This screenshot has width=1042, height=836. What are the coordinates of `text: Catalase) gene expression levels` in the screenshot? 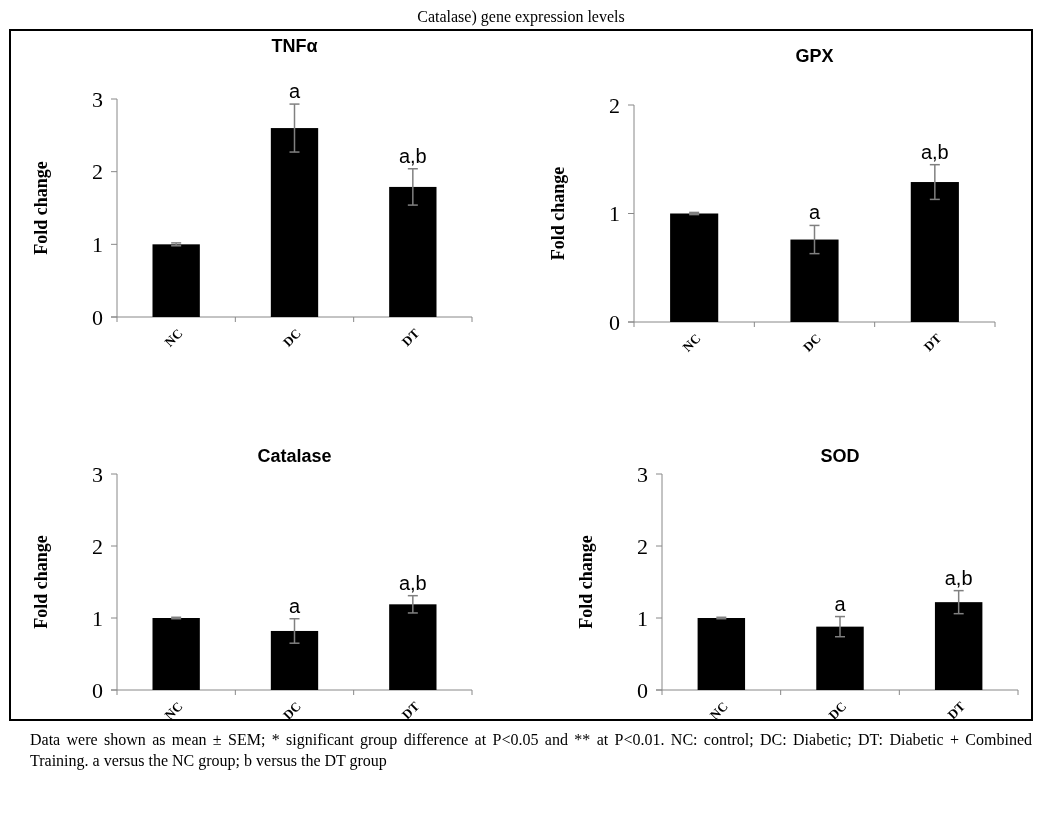 It's located at (521, 17).